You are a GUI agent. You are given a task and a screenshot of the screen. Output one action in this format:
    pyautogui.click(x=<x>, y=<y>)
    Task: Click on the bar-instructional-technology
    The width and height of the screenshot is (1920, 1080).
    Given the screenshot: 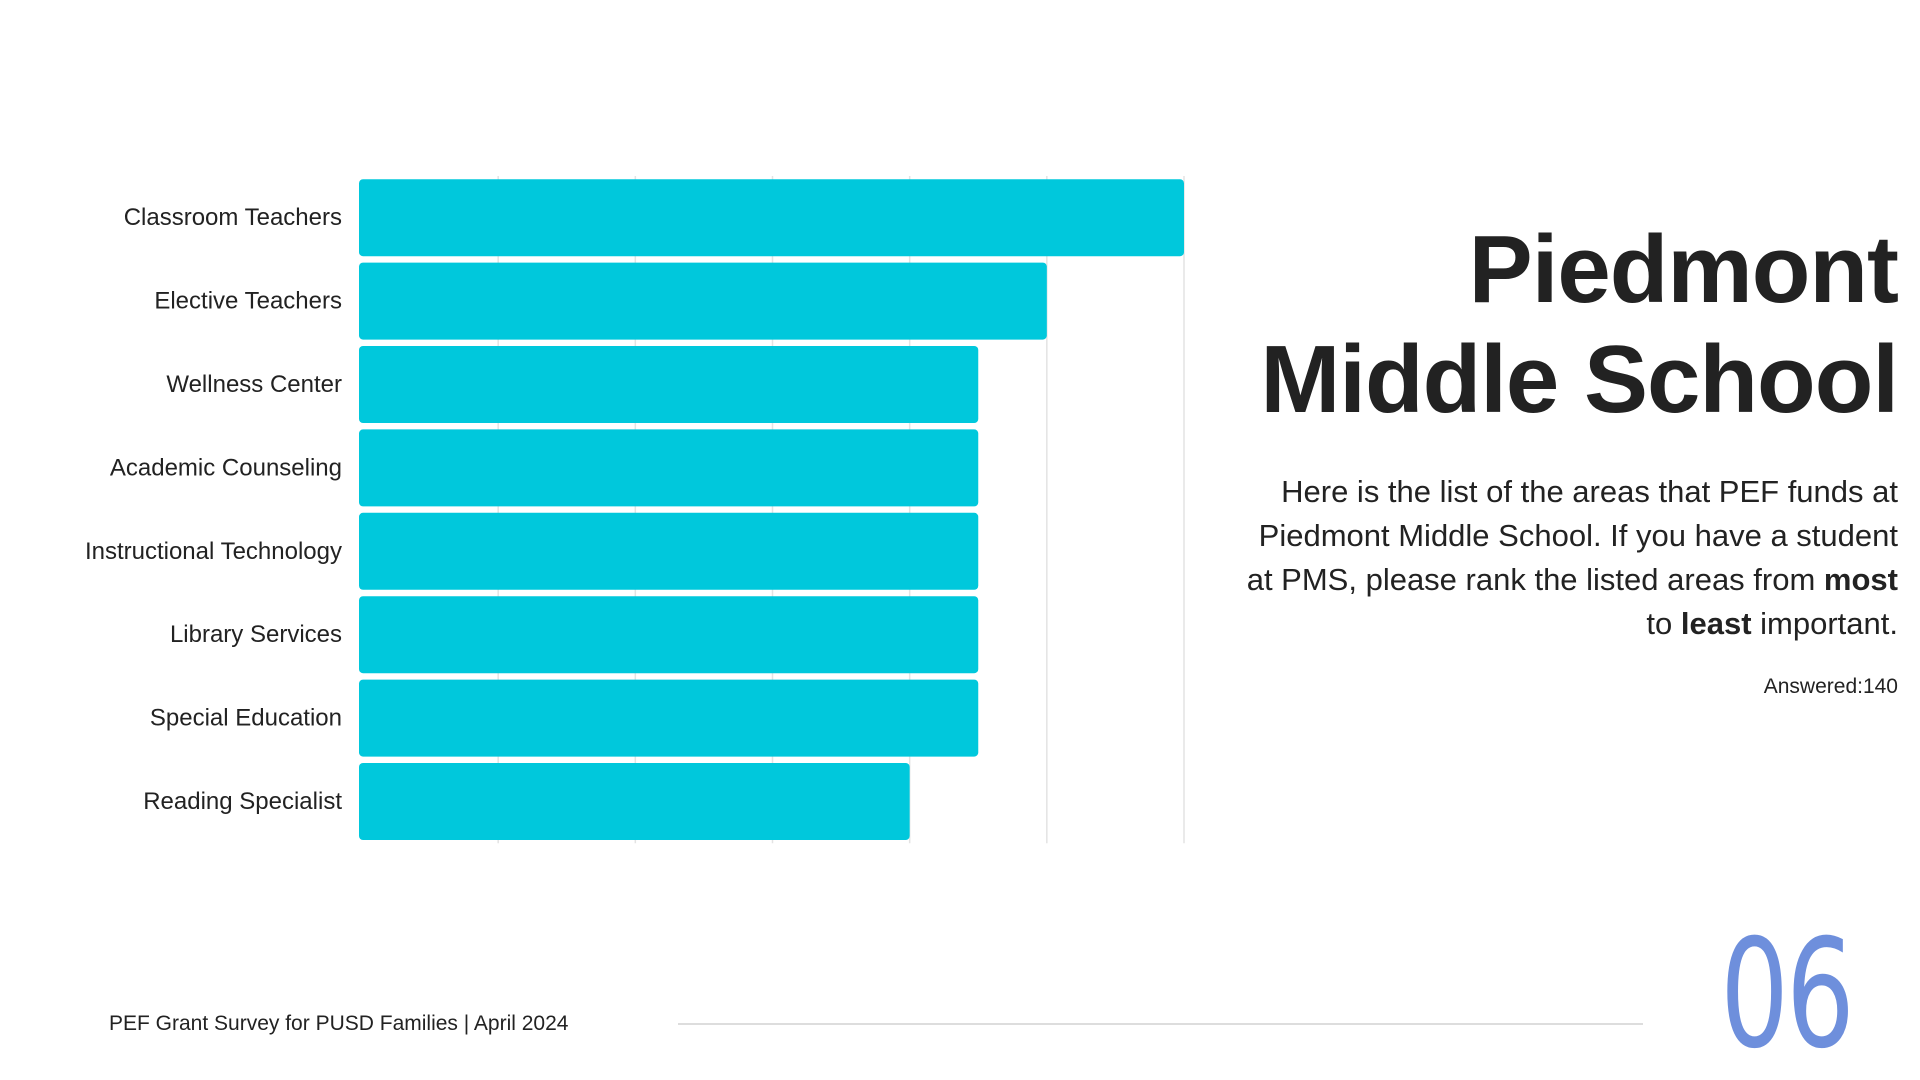 What is the action you would take?
    pyautogui.click(x=669, y=551)
    